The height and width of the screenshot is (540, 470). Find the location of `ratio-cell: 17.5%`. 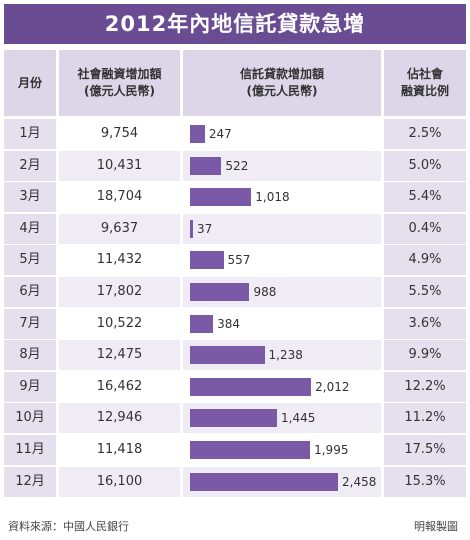

ratio-cell: 17.5% is located at coordinates (425, 450).